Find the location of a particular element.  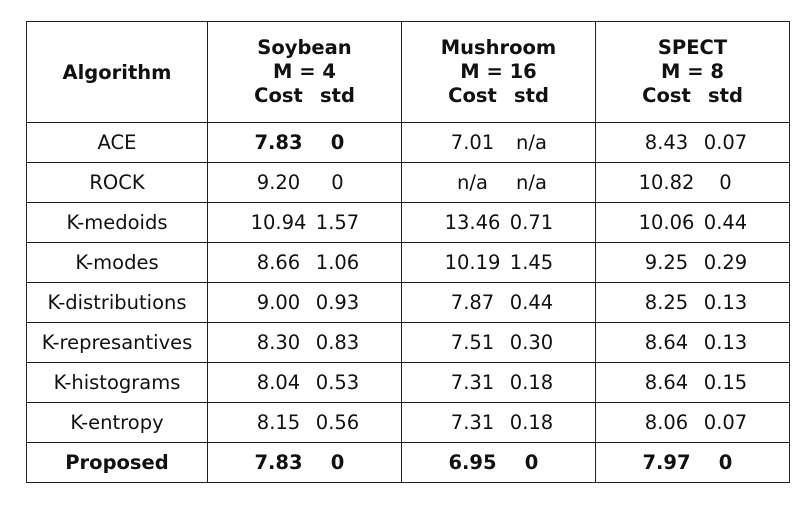

cost-value: 10.19 is located at coordinates (472, 262).